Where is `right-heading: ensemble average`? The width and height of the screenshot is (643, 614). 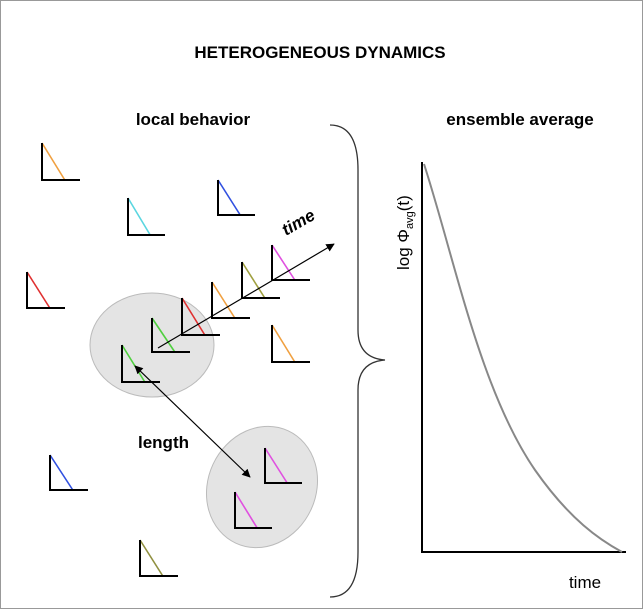
right-heading: ensemble average is located at coordinates (519, 119).